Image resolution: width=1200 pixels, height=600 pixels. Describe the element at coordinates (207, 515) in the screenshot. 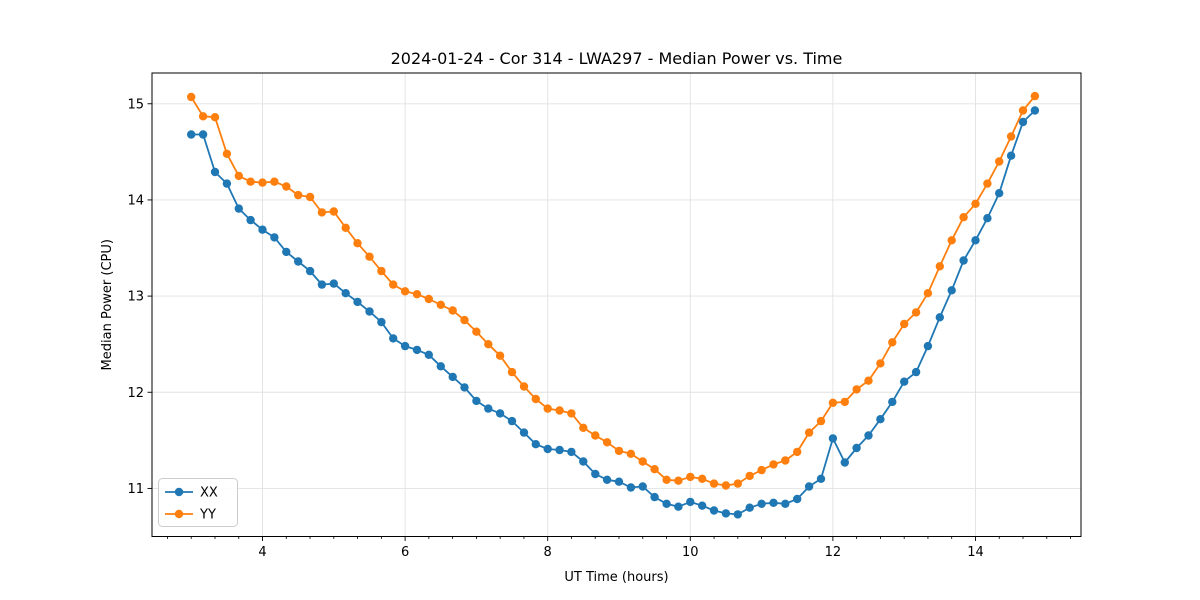

I see `legend-label-YY: YY` at that location.